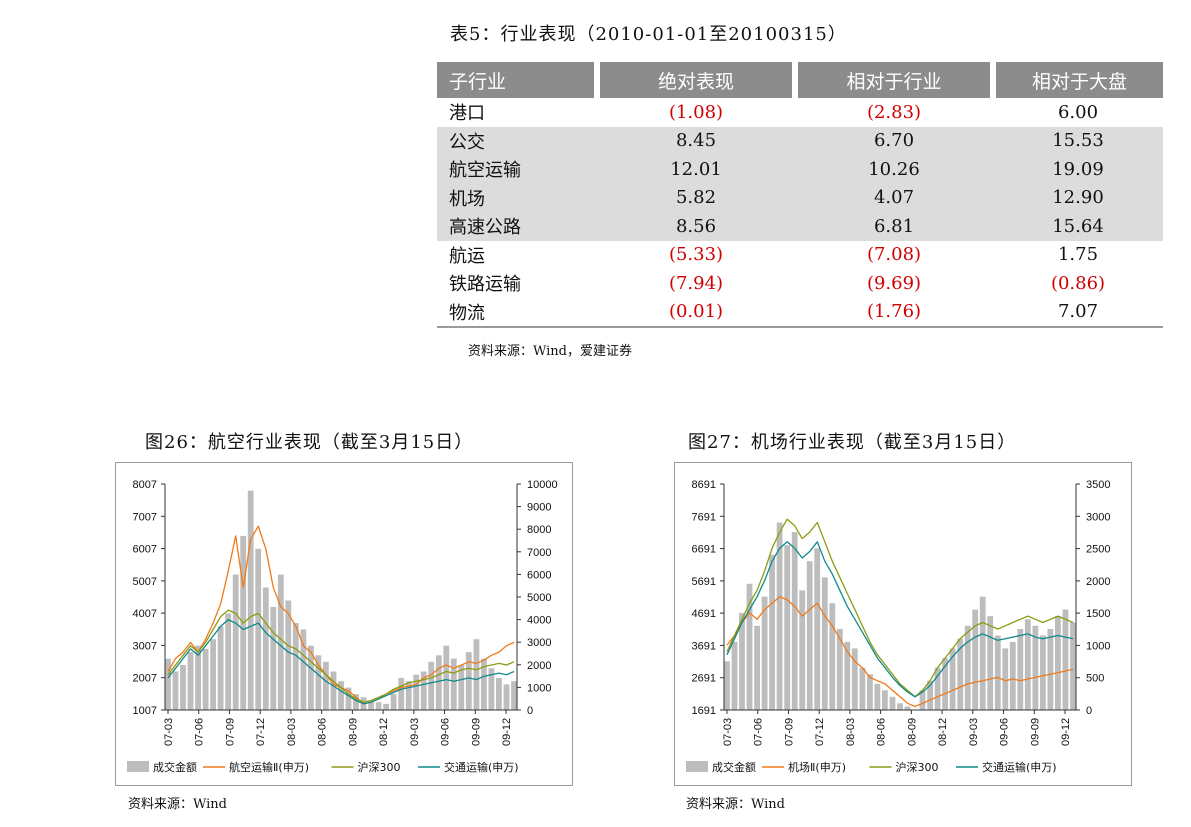 The height and width of the screenshot is (827, 1191). I want to click on value-cell: 5.82, so click(696, 197).